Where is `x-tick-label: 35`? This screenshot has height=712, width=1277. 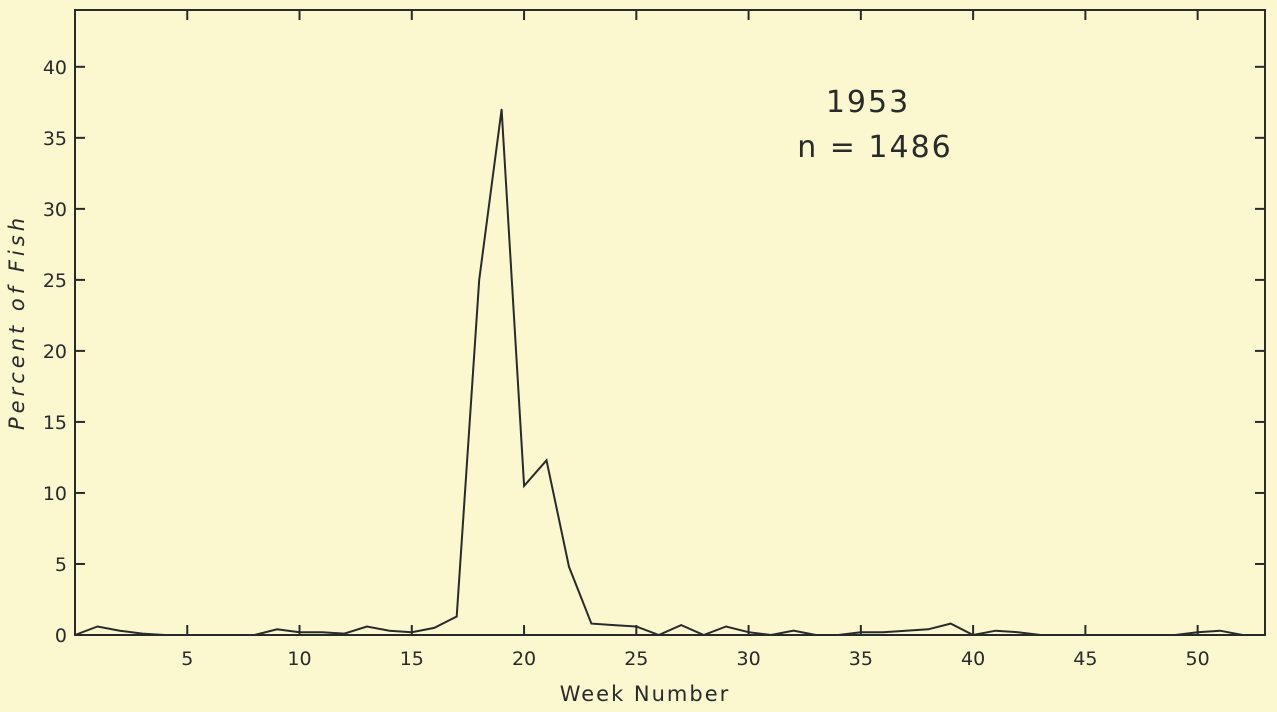
x-tick-label: 35 is located at coordinates (861, 659).